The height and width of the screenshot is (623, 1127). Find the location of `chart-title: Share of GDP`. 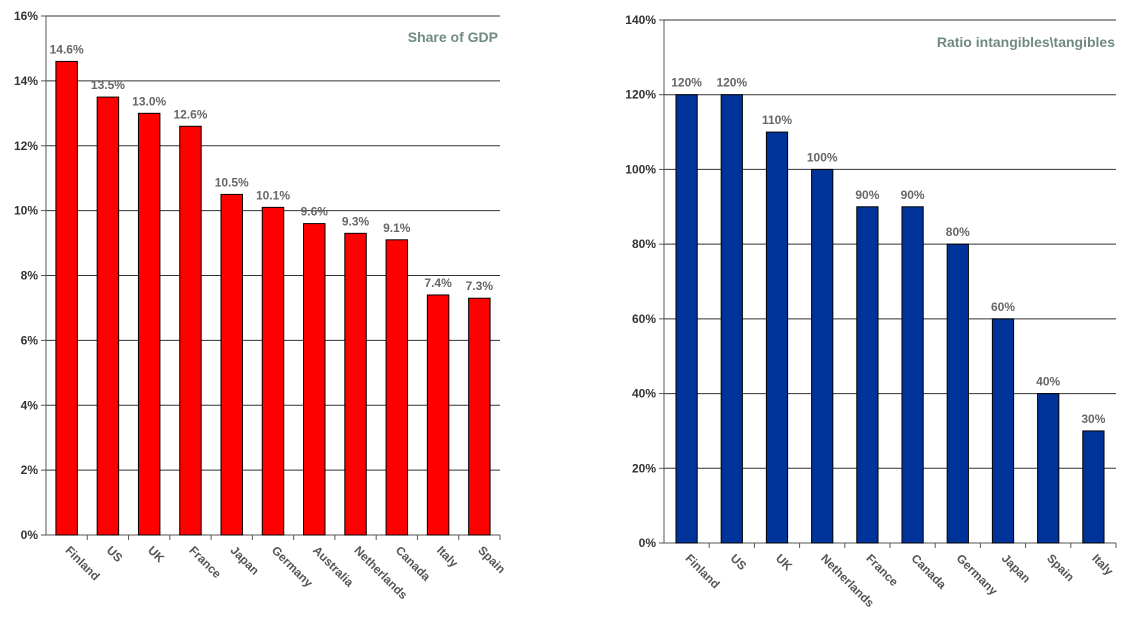

chart-title: Share of GDP is located at coordinates (453, 37).